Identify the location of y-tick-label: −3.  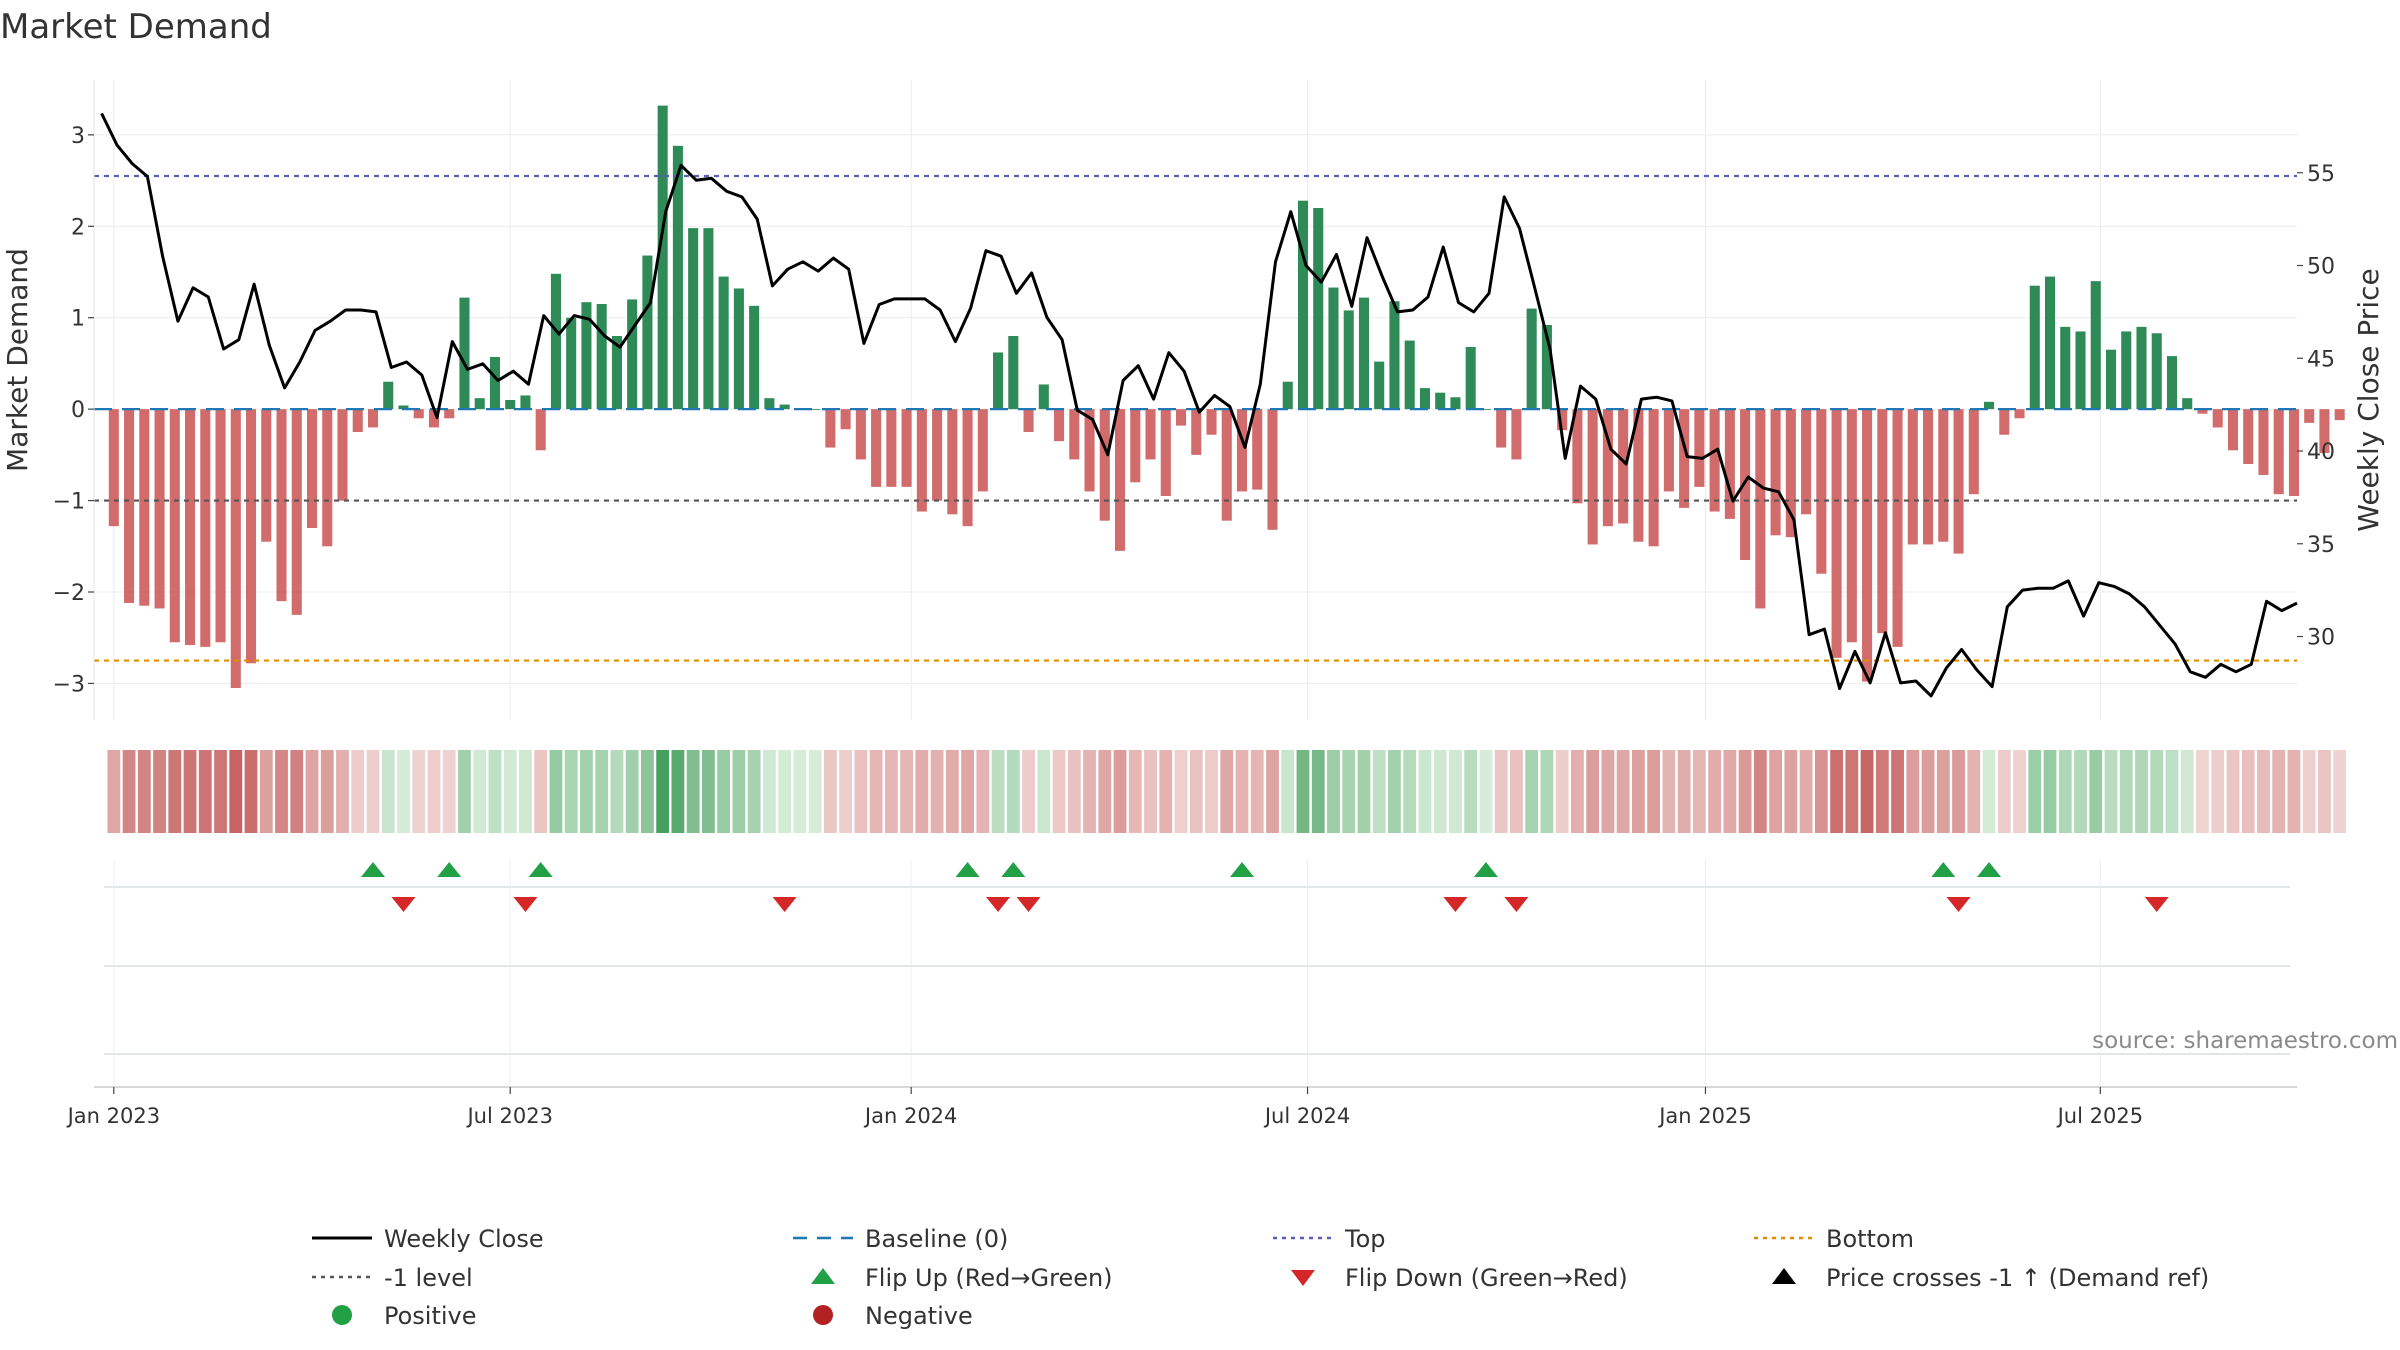
(69, 684).